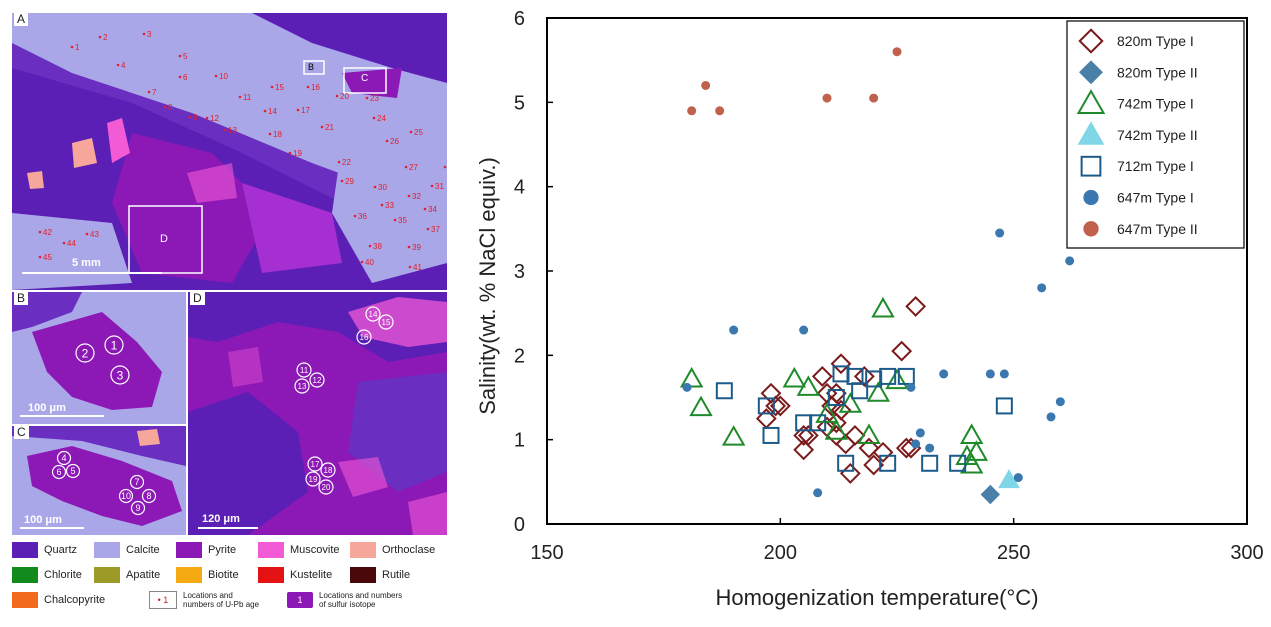 The image size is (1271, 627). I want to click on y-tick-label: 4, so click(519, 188).